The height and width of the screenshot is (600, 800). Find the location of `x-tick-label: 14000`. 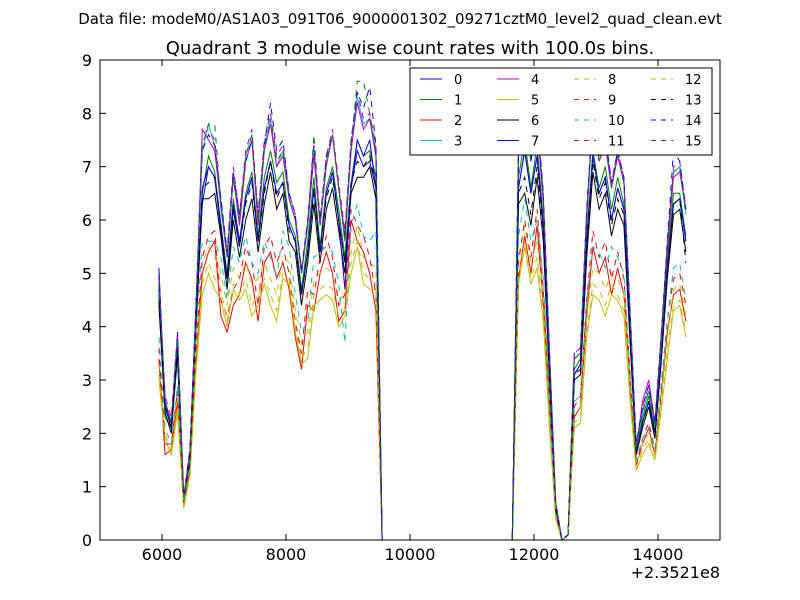

x-tick-label: 14000 is located at coordinates (658, 554).